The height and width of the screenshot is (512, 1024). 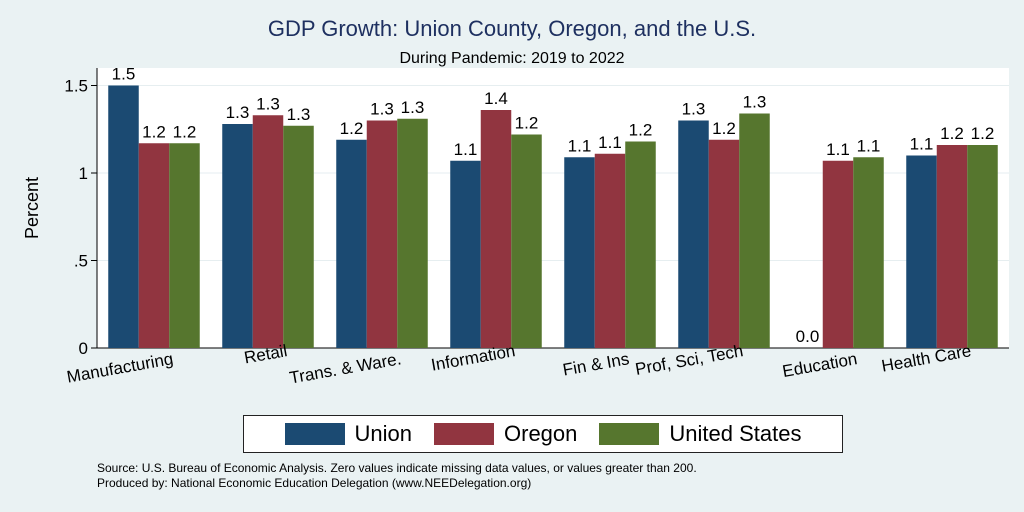 I want to click on legend-item: United States, so click(x=700, y=434).